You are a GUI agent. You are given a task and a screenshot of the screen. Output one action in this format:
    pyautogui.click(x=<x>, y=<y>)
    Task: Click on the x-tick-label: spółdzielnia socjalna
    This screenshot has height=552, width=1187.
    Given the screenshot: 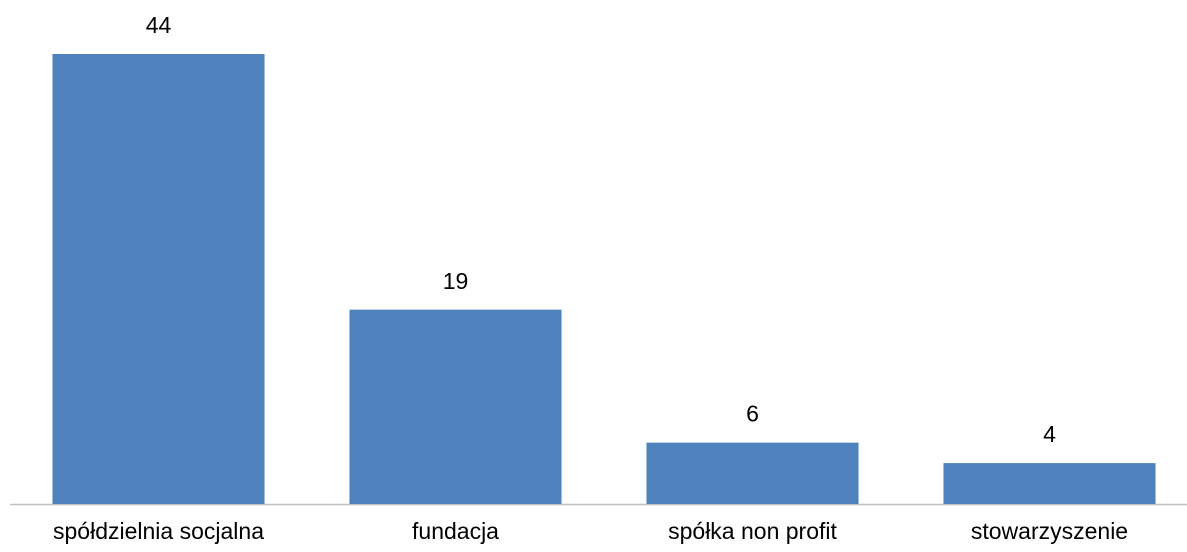 What is the action you would take?
    pyautogui.click(x=158, y=531)
    